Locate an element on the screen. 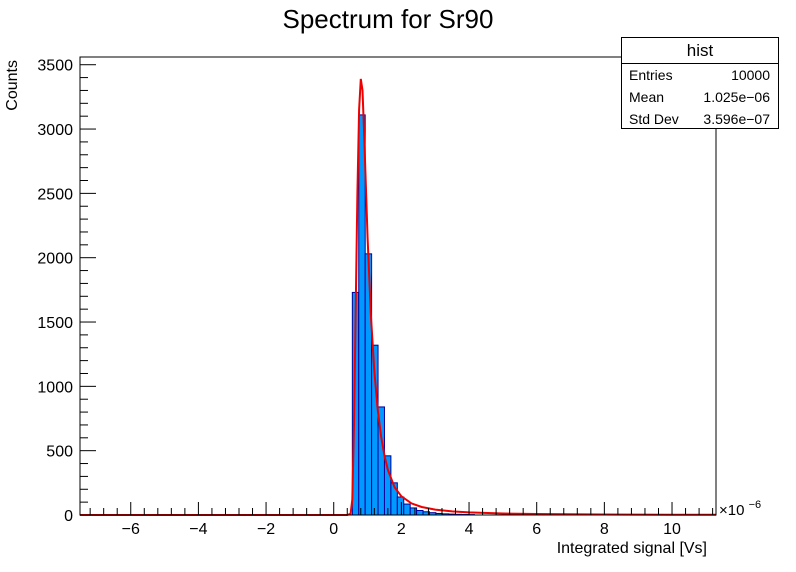 This screenshot has width=796, height=572. x-tick-label: 8 is located at coordinates (604, 529).